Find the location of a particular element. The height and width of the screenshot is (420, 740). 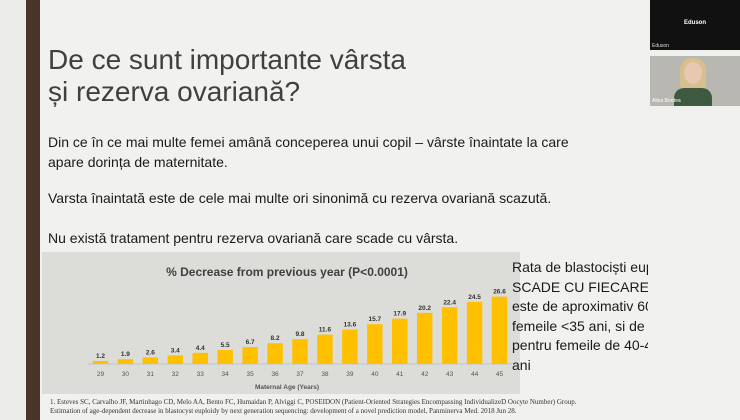

chart-title: % Decrease from previous year (P<0.0001) is located at coordinates (287, 272).